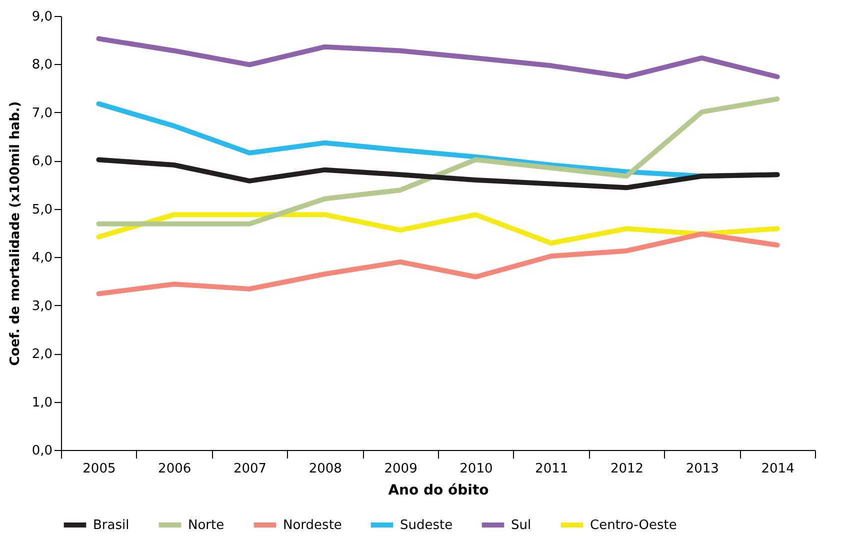  What do you see at coordinates (42, 210) in the screenshot?
I see `y-tick-label: 5,0` at bounding box center [42, 210].